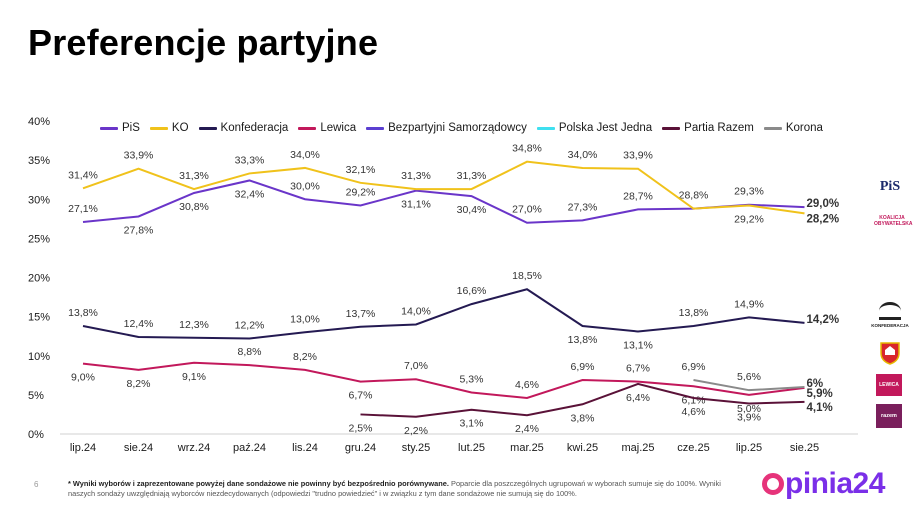  What do you see at coordinates (820, 394) in the screenshot?
I see `data-label: 5,9%` at bounding box center [820, 394].